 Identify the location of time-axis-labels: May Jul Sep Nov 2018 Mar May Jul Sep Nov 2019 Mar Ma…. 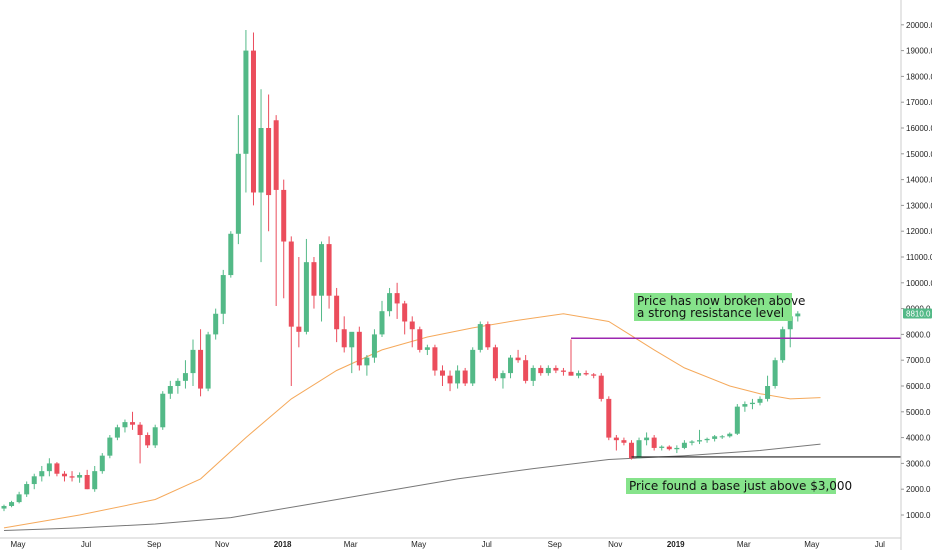
(447, 544).